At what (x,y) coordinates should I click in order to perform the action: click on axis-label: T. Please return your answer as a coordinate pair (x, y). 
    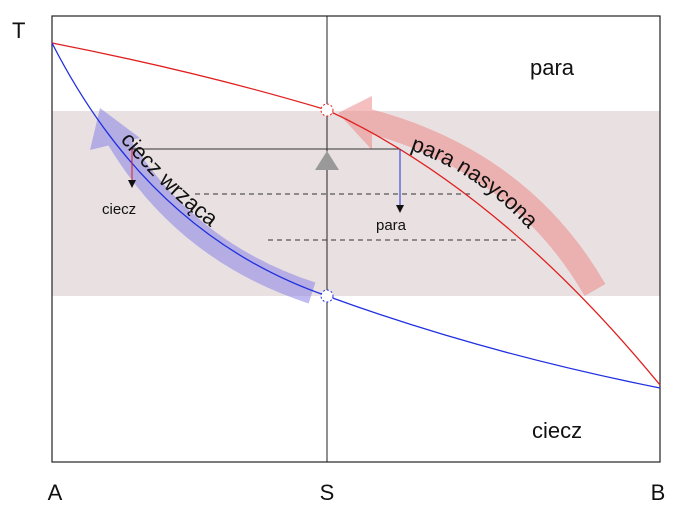
    Looking at the image, I should click on (18, 30).